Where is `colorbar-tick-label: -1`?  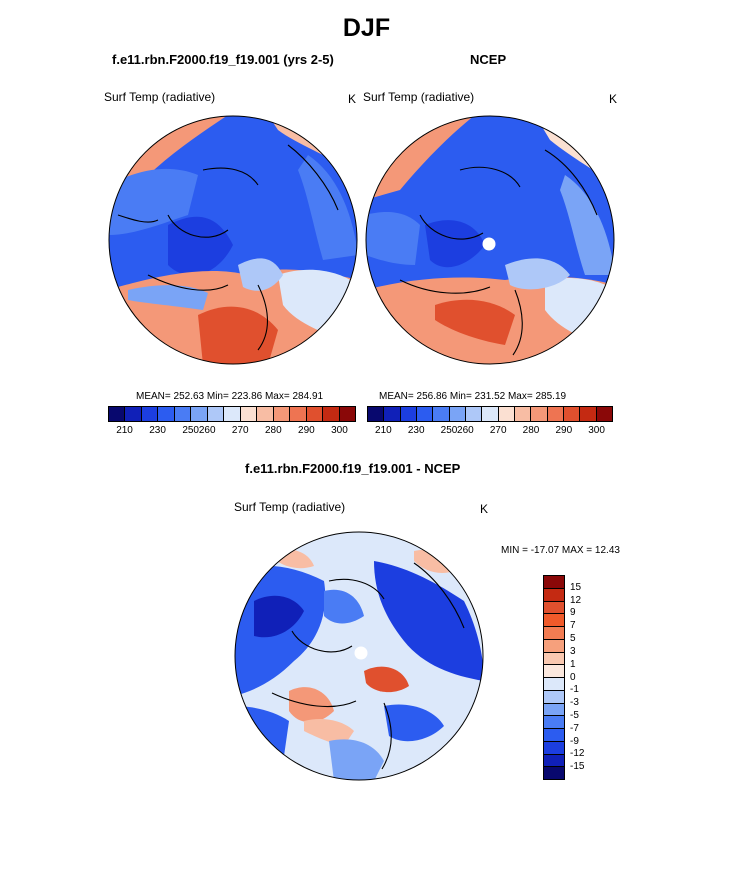 colorbar-tick-label: -1 is located at coordinates (574, 690).